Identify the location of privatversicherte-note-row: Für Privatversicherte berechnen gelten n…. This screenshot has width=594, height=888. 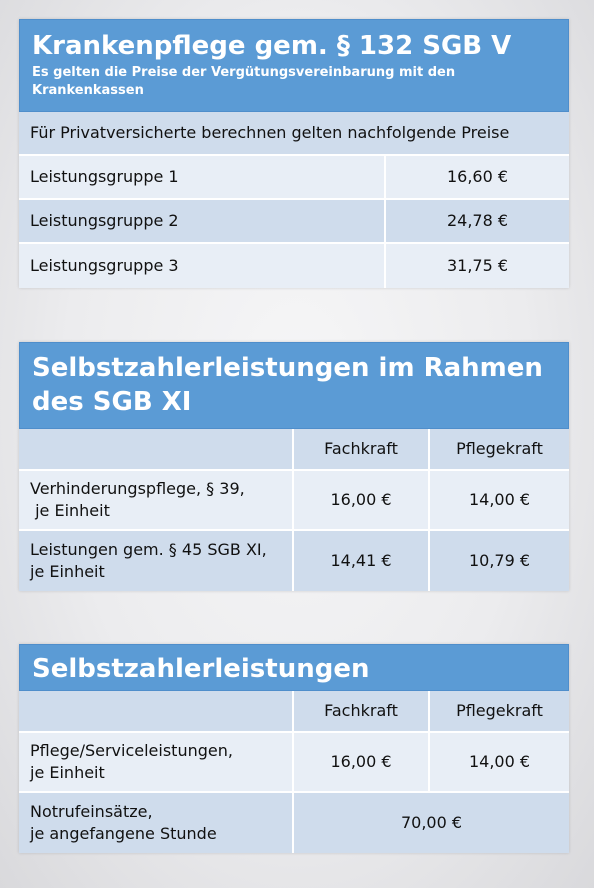
(294, 134).